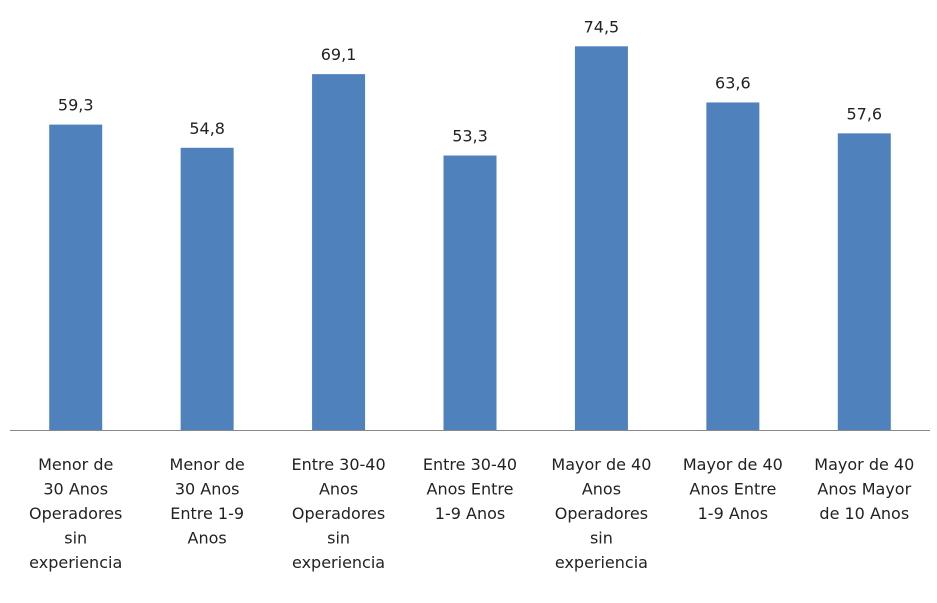 The width and height of the screenshot is (937, 603). What do you see at coordinates (864, 489) in the screenshot?
I see `x-tick-label: Mayor de 40 Anos Mayor de 10 Anos` at bounding box center [864, 489].